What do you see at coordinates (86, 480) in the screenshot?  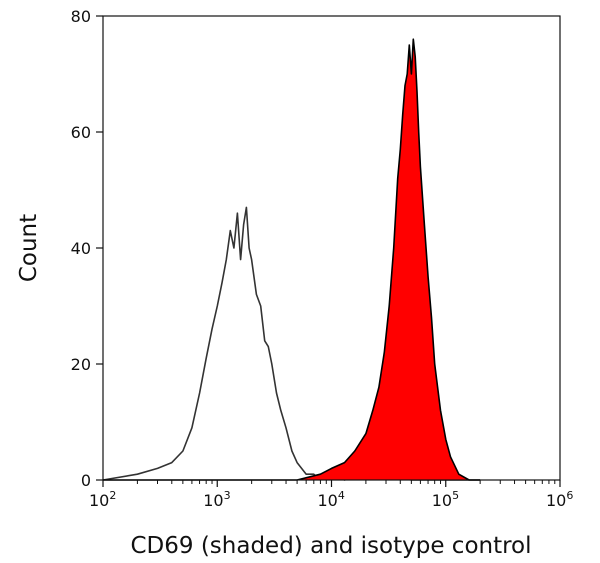 I see `y-tick-label: 0` at bounding box center [86, 480].